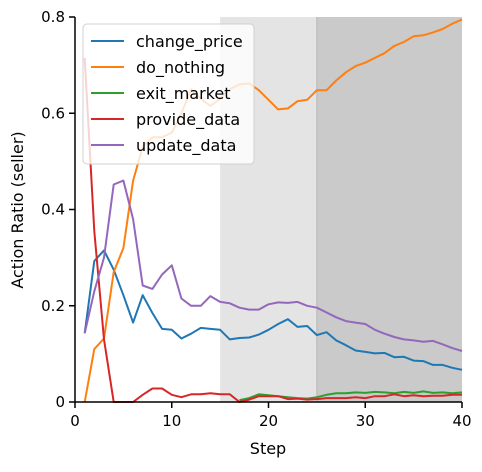  Describe the element at coordinates (268, 448) in the screenshot. I see `x-axis-label: Step` at that location.